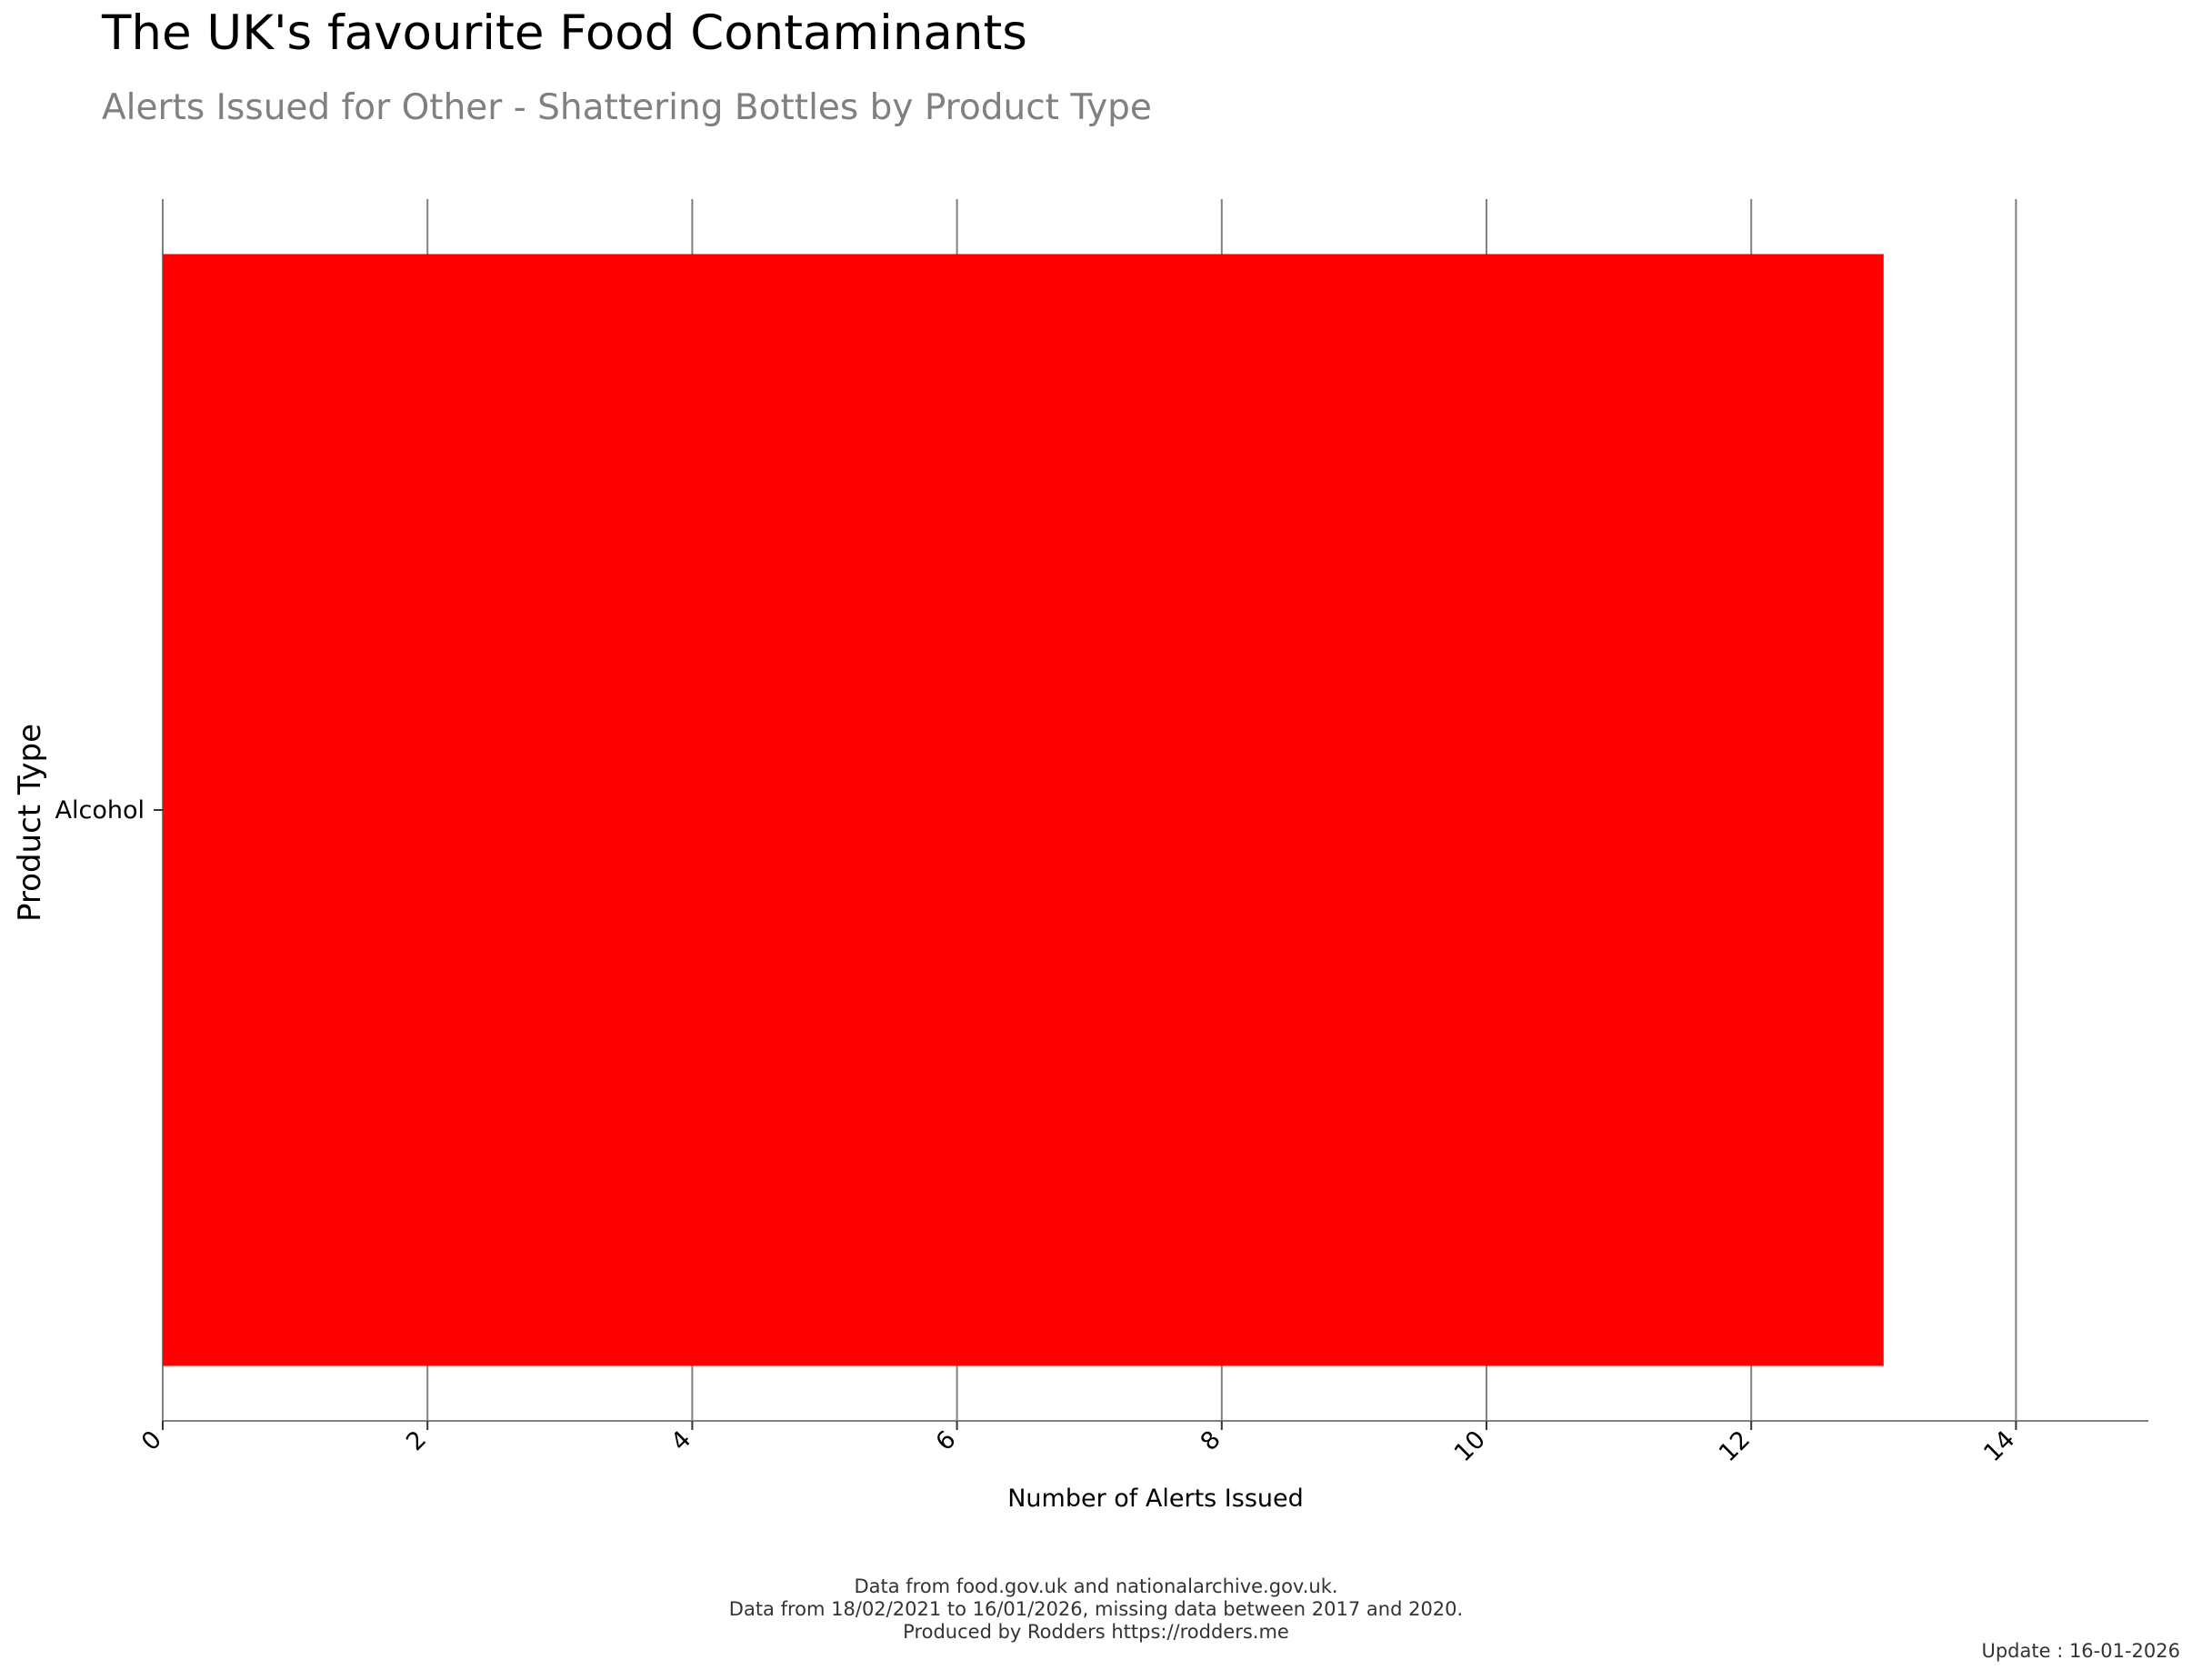 The image size is (2192, 1680). What do you see at coordinates (1999, 1446) in the screenshot?
I see `x-tick-label-14: 14` at bounding box center [1999, 1446].